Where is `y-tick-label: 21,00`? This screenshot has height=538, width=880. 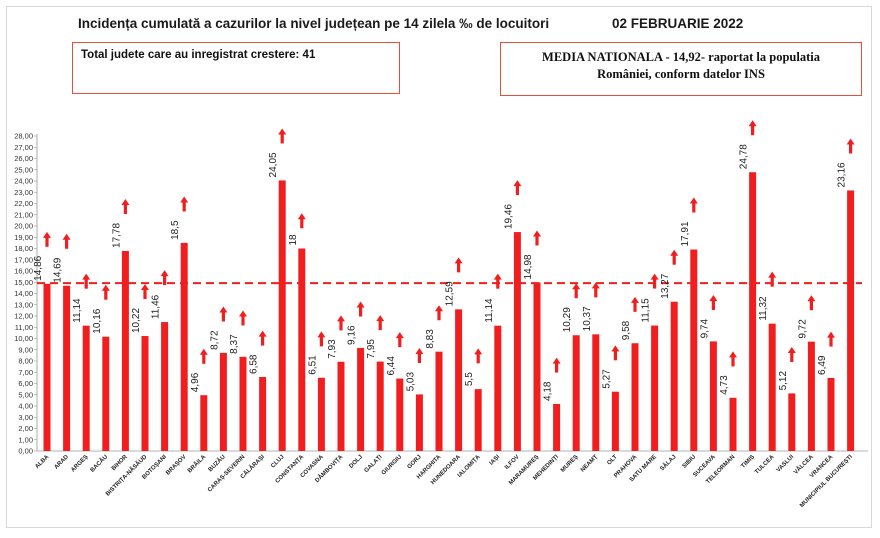 y-tick-label: 21,00 is located at coordinates (23, 214).